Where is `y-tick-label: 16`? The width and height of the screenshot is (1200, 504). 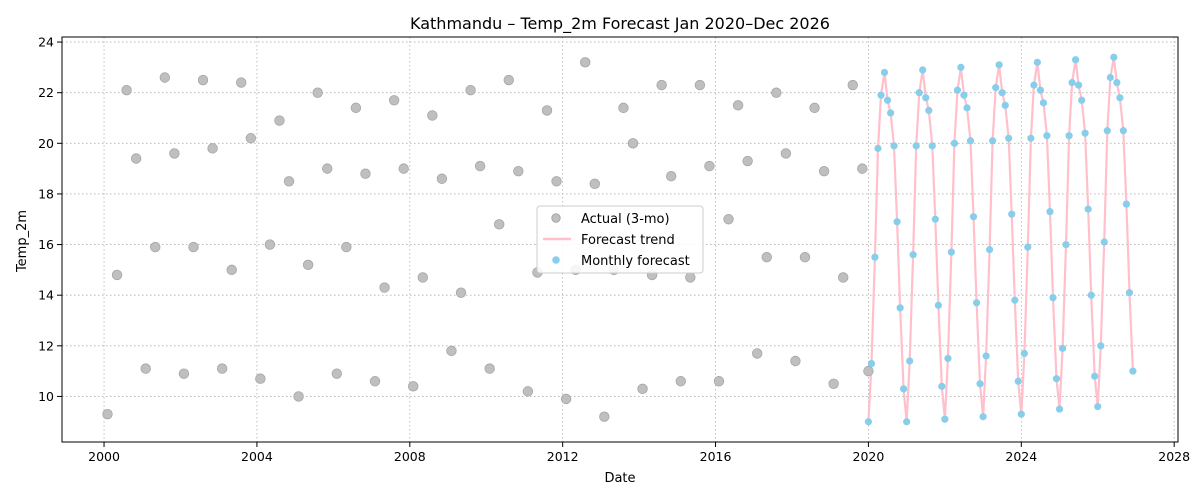
y-tick-label: 16 is located at coordinates (46, 244).